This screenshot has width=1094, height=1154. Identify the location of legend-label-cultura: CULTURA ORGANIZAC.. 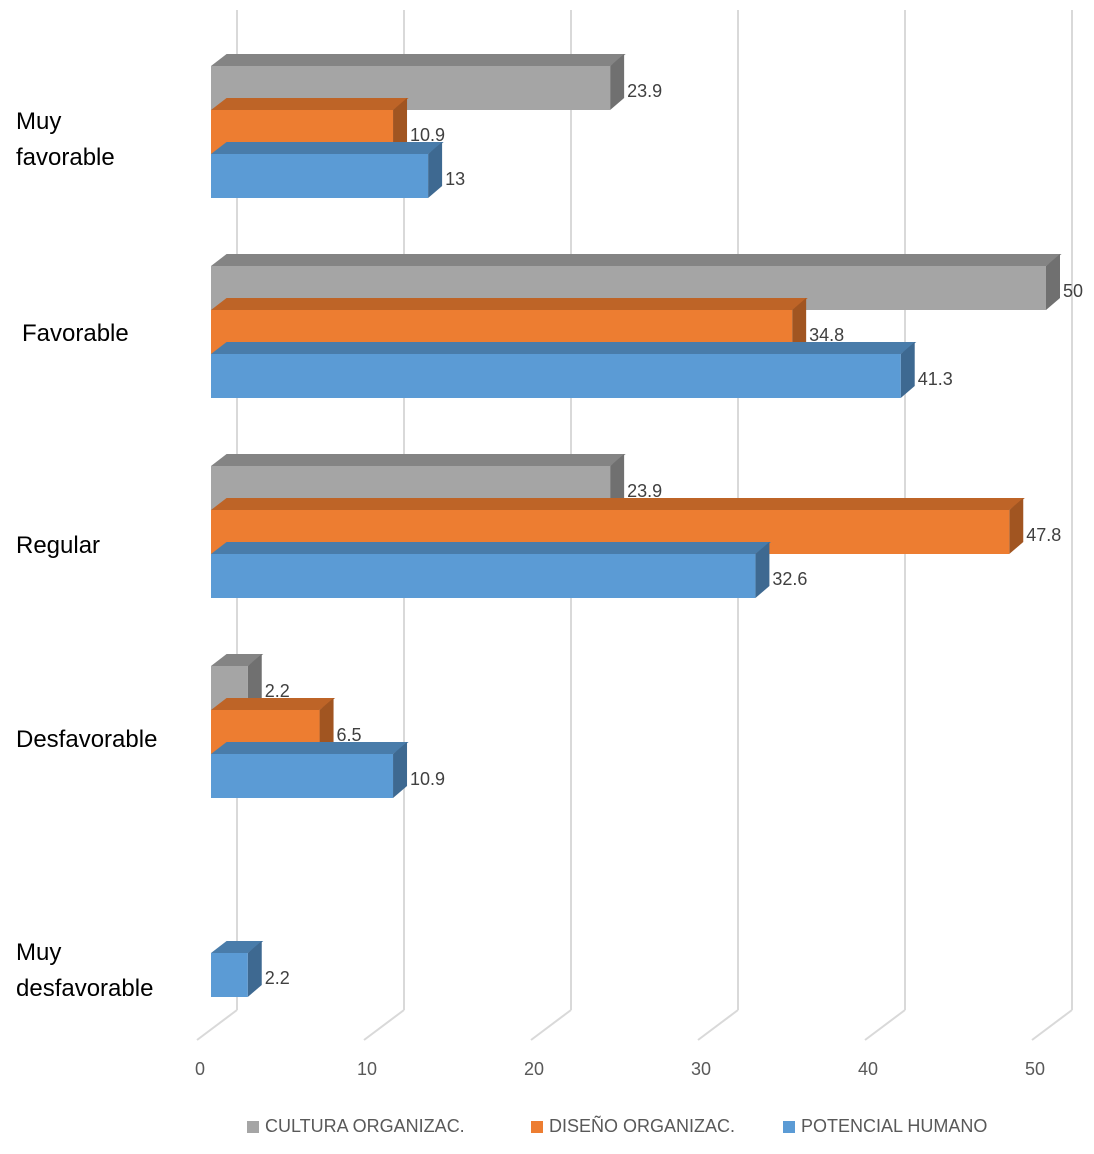
(365, 1126).